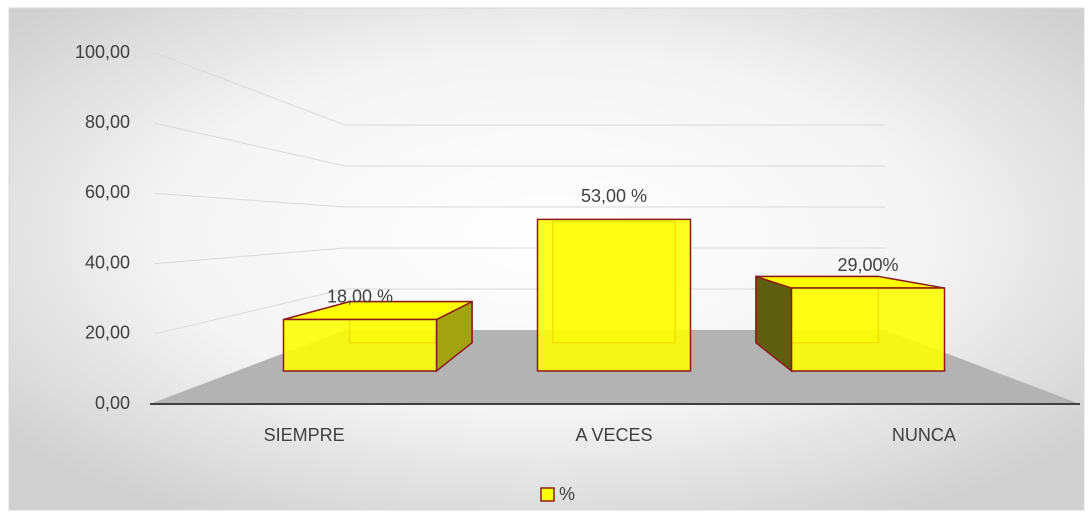  I want to click on data-label: 18,00 %, so click(360, 296).